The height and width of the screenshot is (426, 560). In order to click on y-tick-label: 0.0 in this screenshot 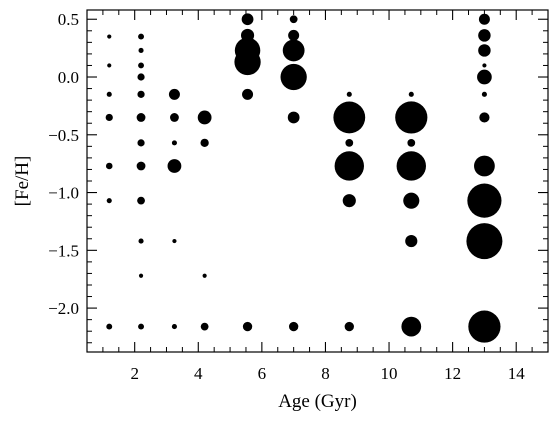, I will do `click(68, 77)`.